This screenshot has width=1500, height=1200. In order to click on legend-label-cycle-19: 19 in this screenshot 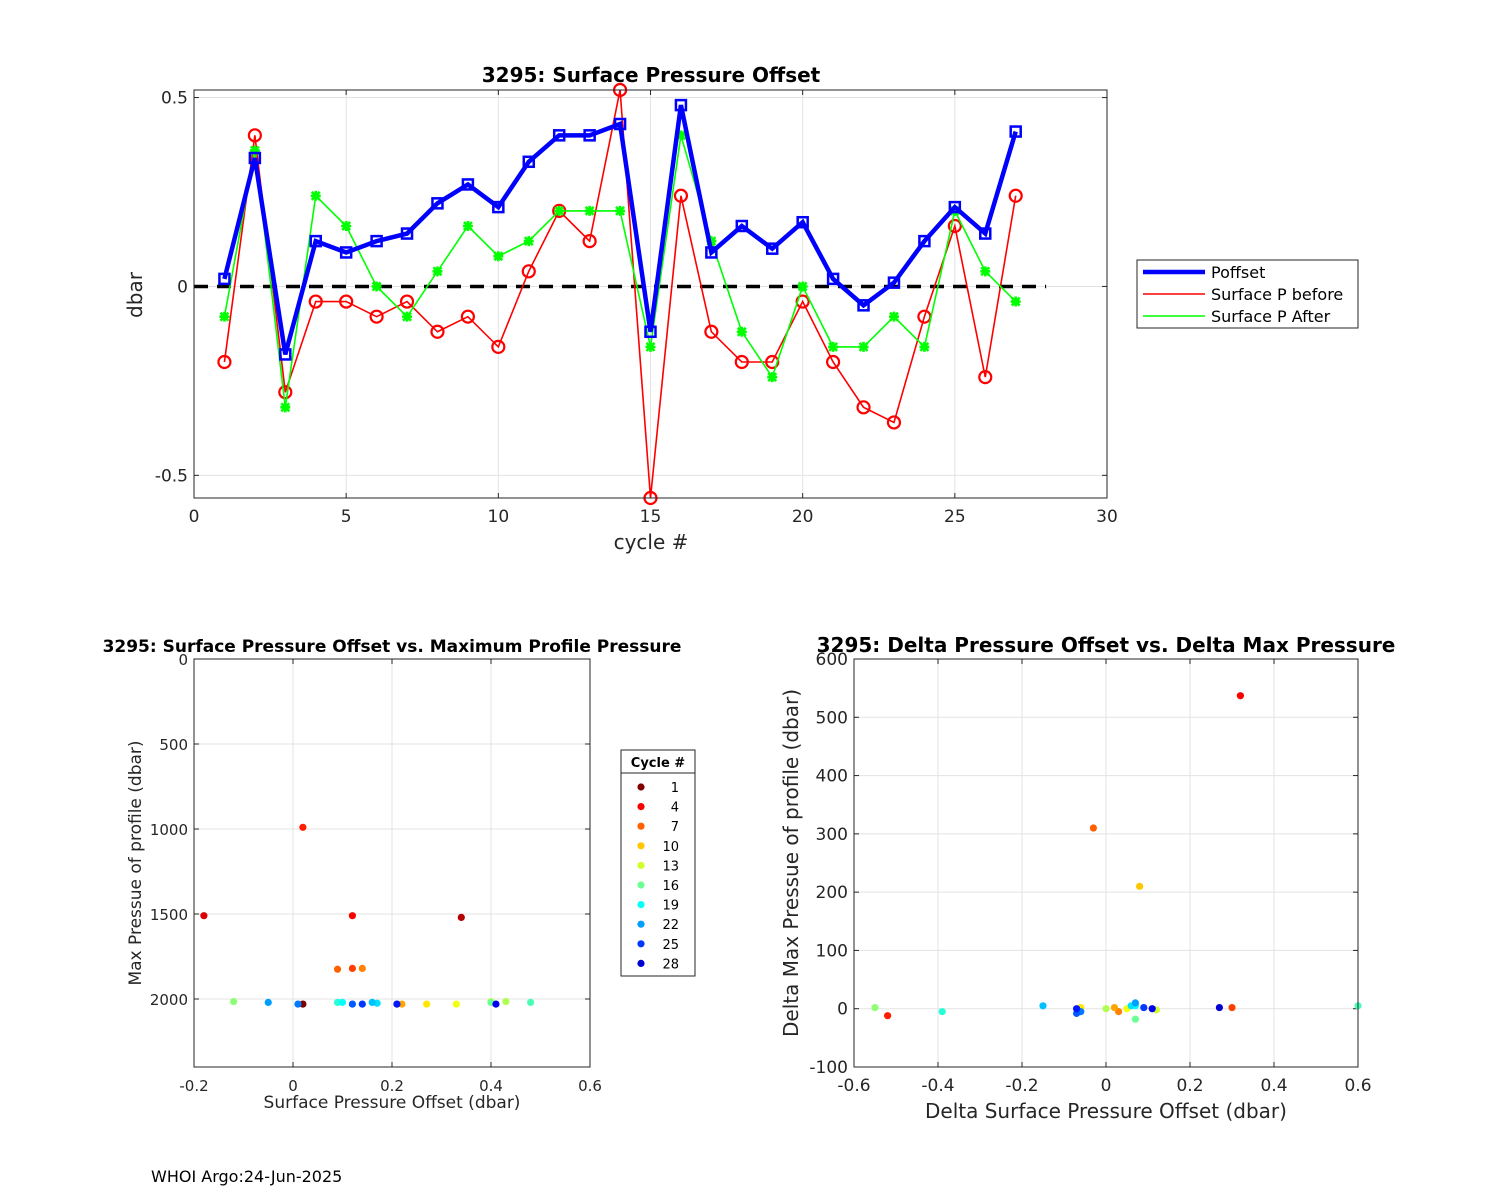, I will do `click(670, 906)`.